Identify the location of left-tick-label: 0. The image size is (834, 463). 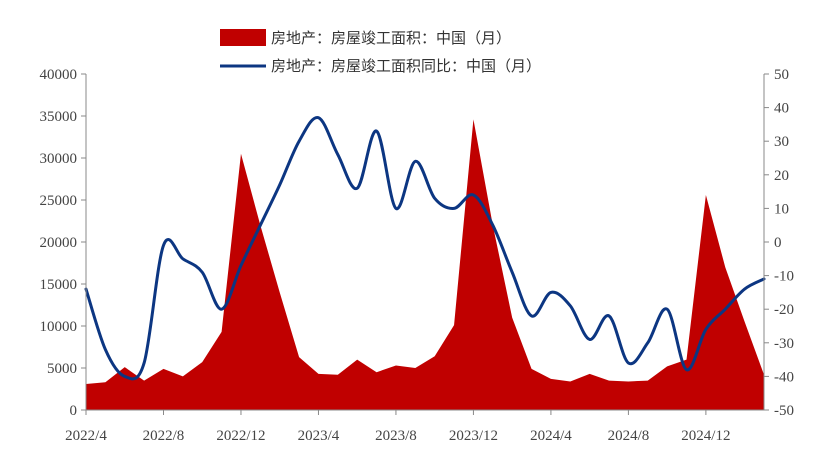
(74, 411).